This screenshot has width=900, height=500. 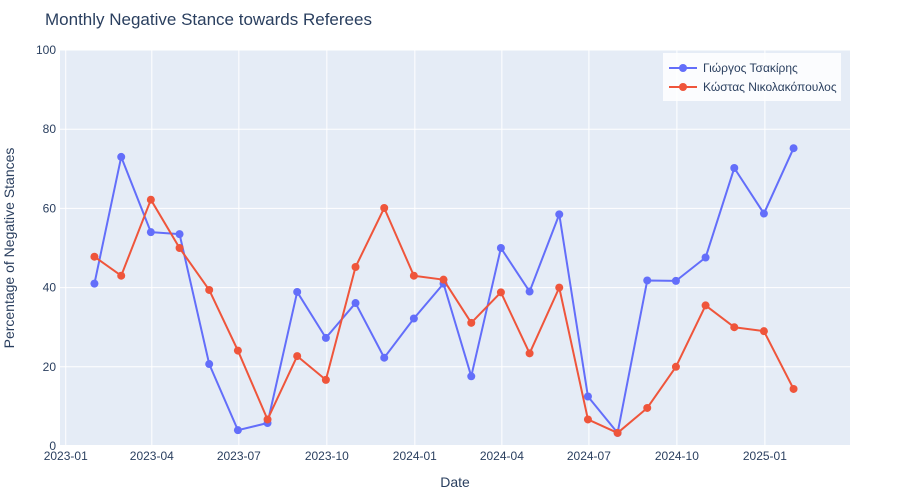 I want to click on x-tick-label: 2024-07, so click(x=589, y=456).